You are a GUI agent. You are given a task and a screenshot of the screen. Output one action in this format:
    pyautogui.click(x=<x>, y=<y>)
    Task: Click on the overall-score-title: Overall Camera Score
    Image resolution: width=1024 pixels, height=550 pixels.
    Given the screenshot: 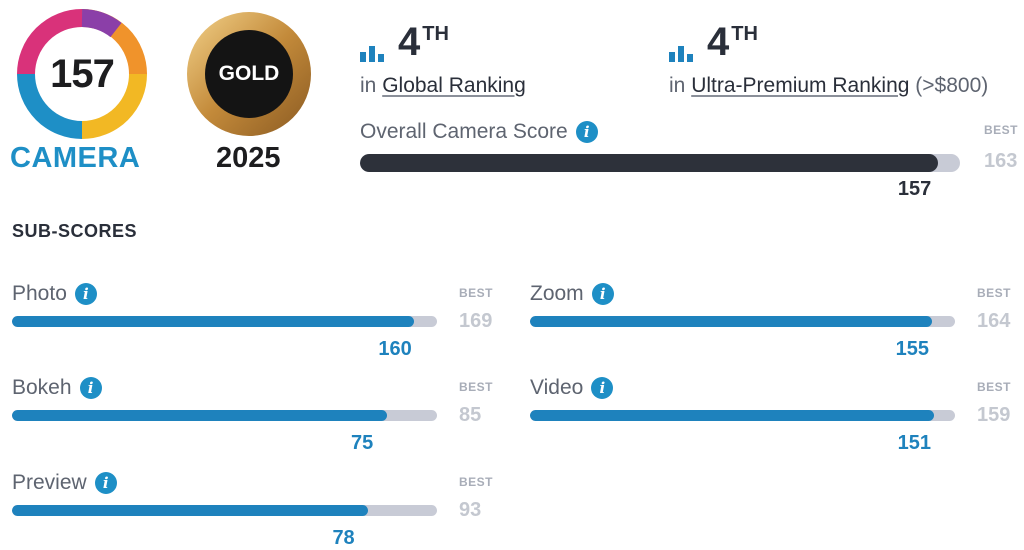 What is the action you would take?
    pyautogui.click(x=464, y=131)
    